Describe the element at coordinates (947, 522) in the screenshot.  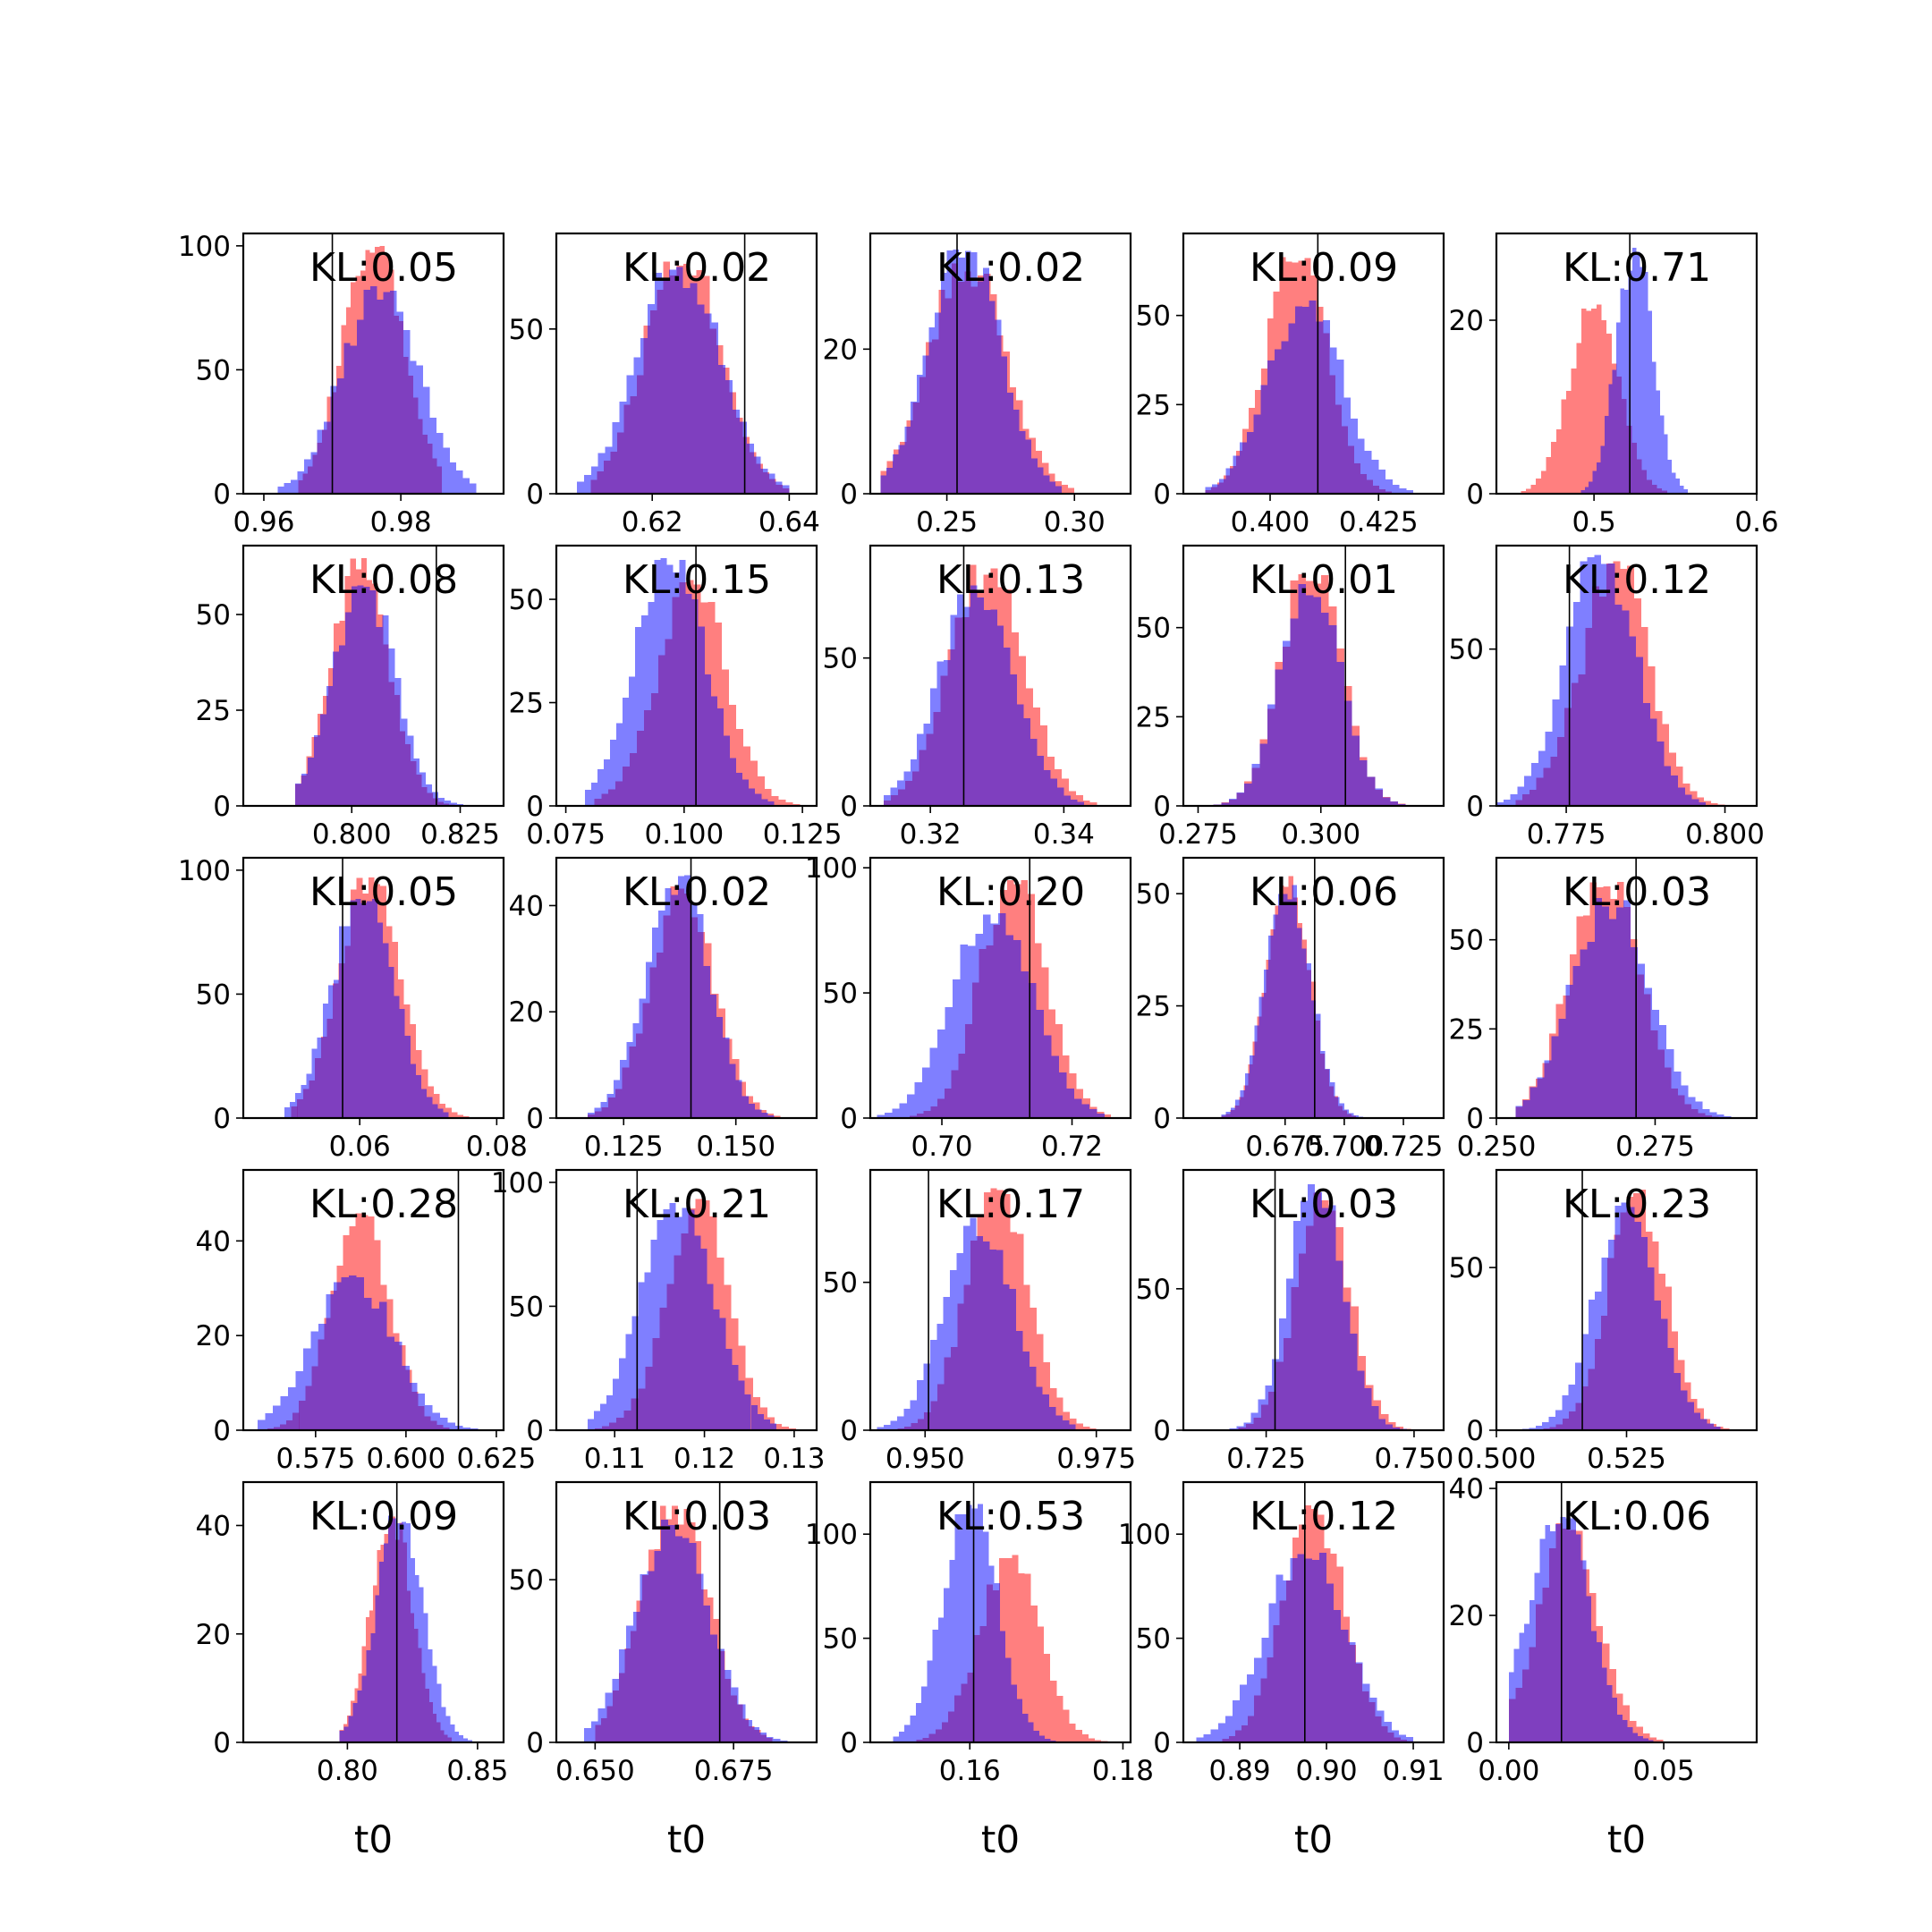
I see `x-tick-label: 0.25` at that location.